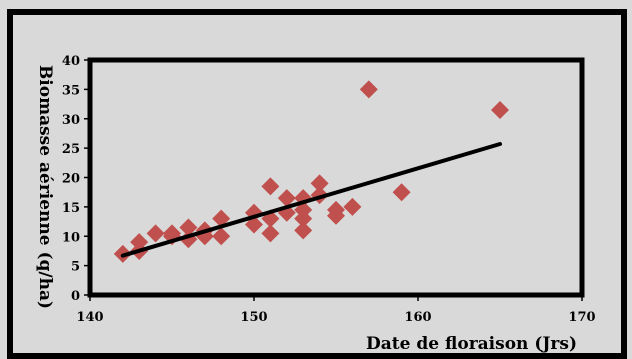 The image size is (632, 359). What do you see at coordinates (471, 344) in the screenshot?
I see `x-axis-title: Date de floraison (Jrs)` at bounding box center [471, 344].